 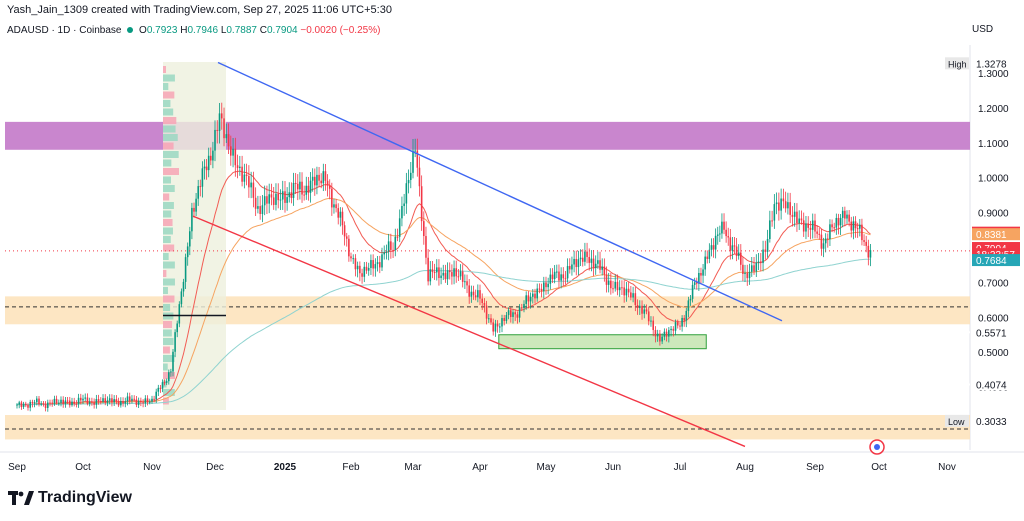 What do you see at coordinates (993, 214) in the screenshot?
I see `y-tick-label: 0.9000` at bounding box center [993, 214].